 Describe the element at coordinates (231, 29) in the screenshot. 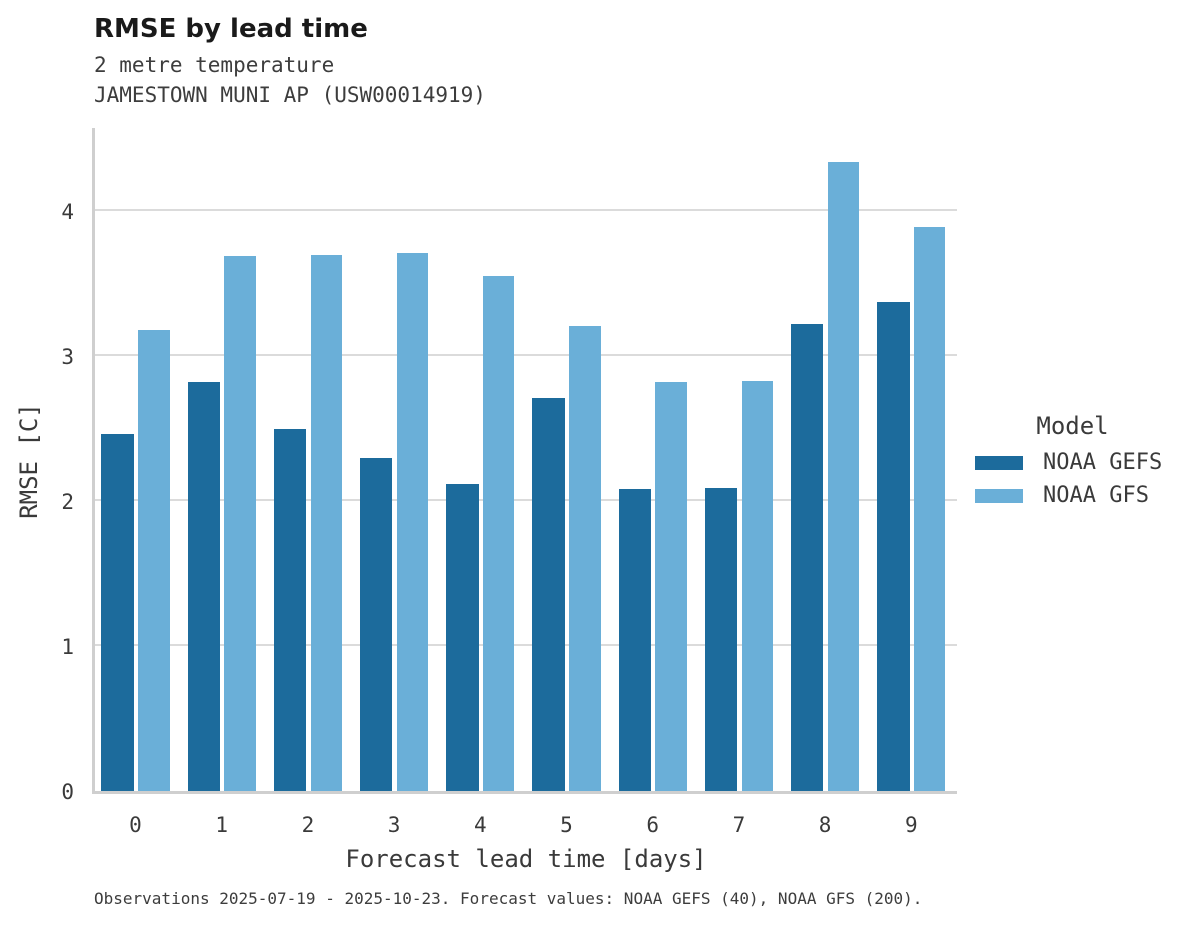

I see `chart-title: RMSE by lead time` at that location.